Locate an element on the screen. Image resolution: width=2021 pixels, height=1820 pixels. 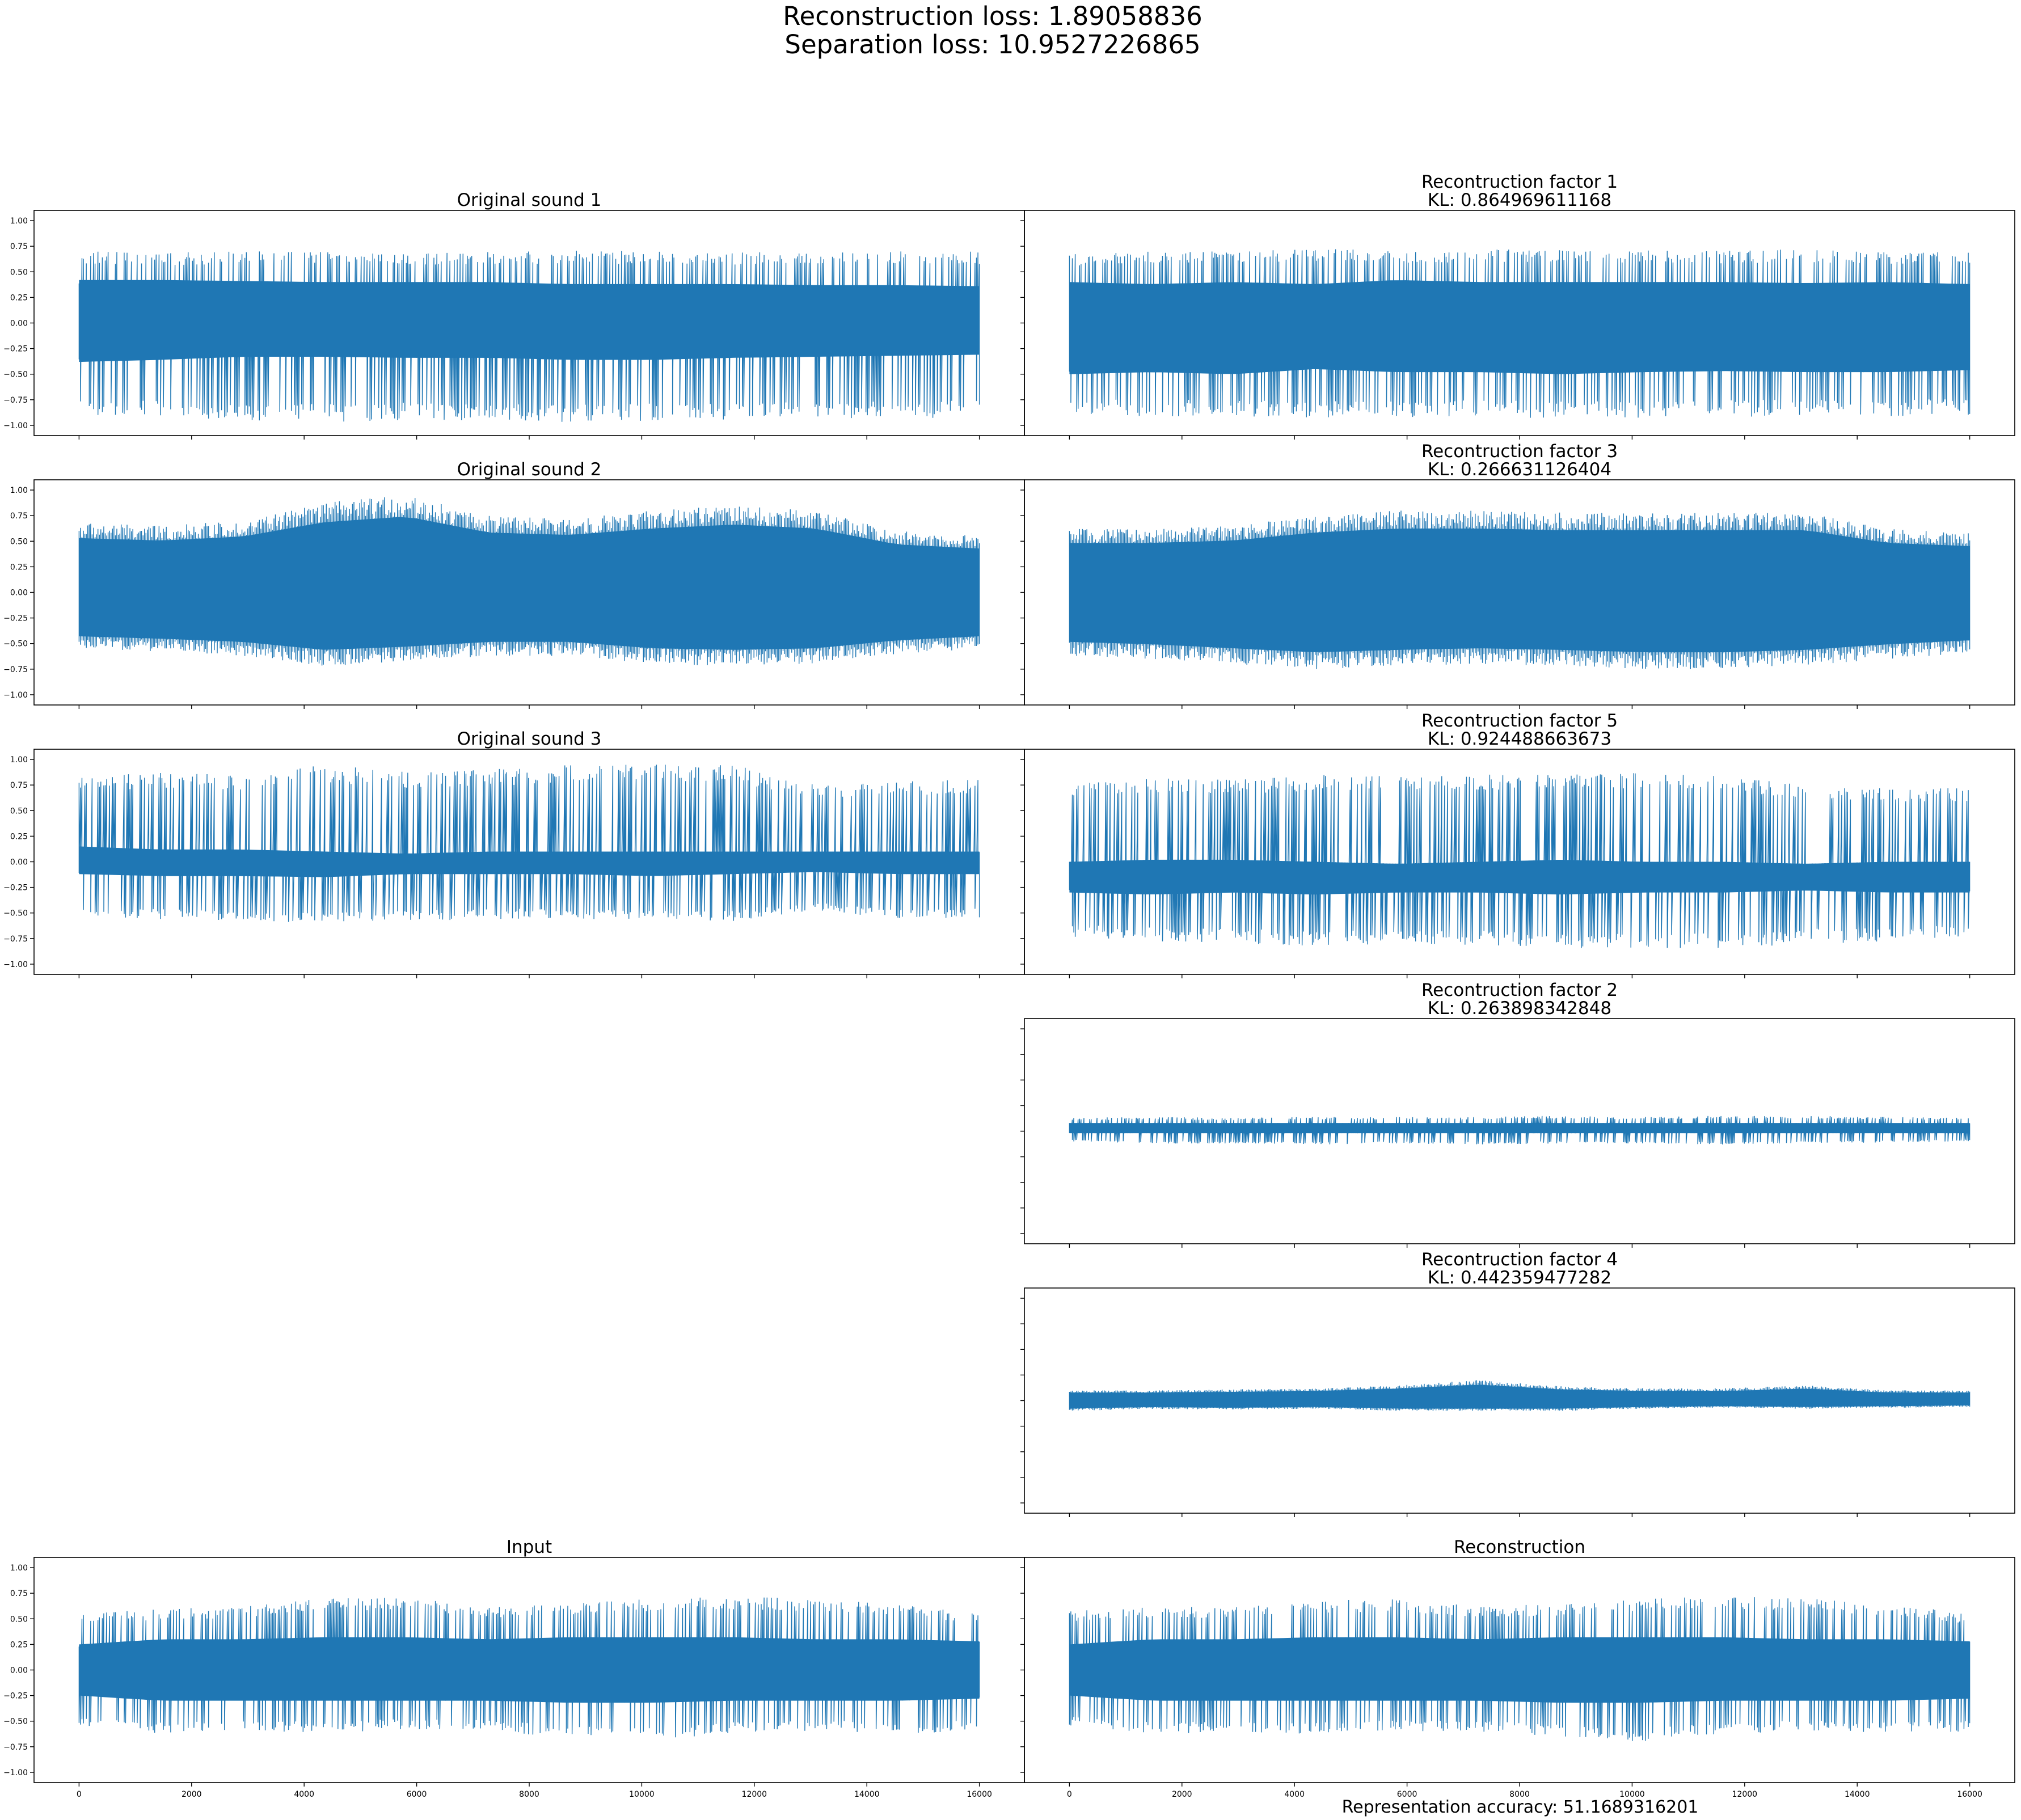
panel-title: Recontruction factor 2 is located at coordinates (1519, 990).